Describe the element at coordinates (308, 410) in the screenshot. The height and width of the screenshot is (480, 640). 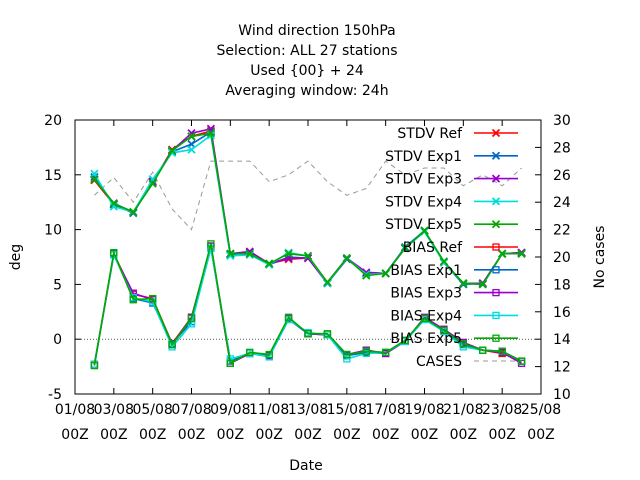
I see `x-tick-label: 13/08` at that location.